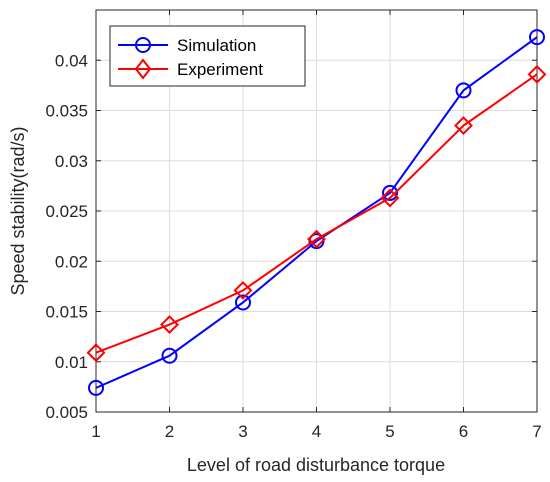  I want to click on y-tick-label: 0.04, so click(71, 60).